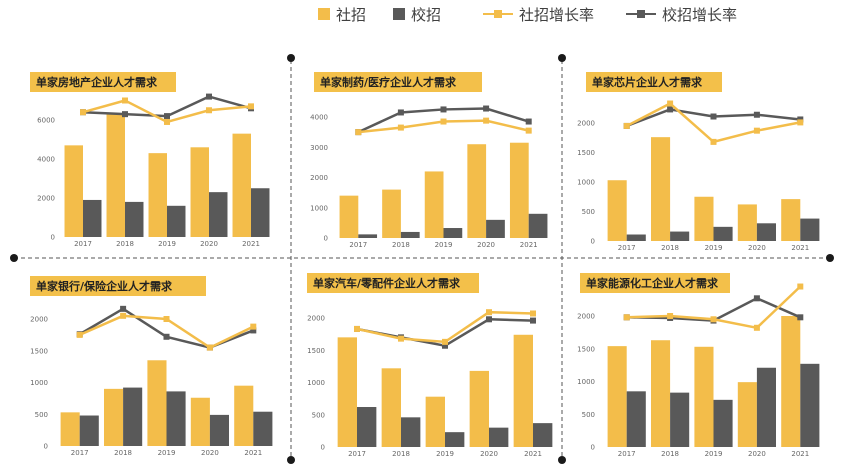 This screenshot has width=844, height=470. I want to click on chart-legend: 社招 校招 社招增长率 校招增长率, so click(422, 14).